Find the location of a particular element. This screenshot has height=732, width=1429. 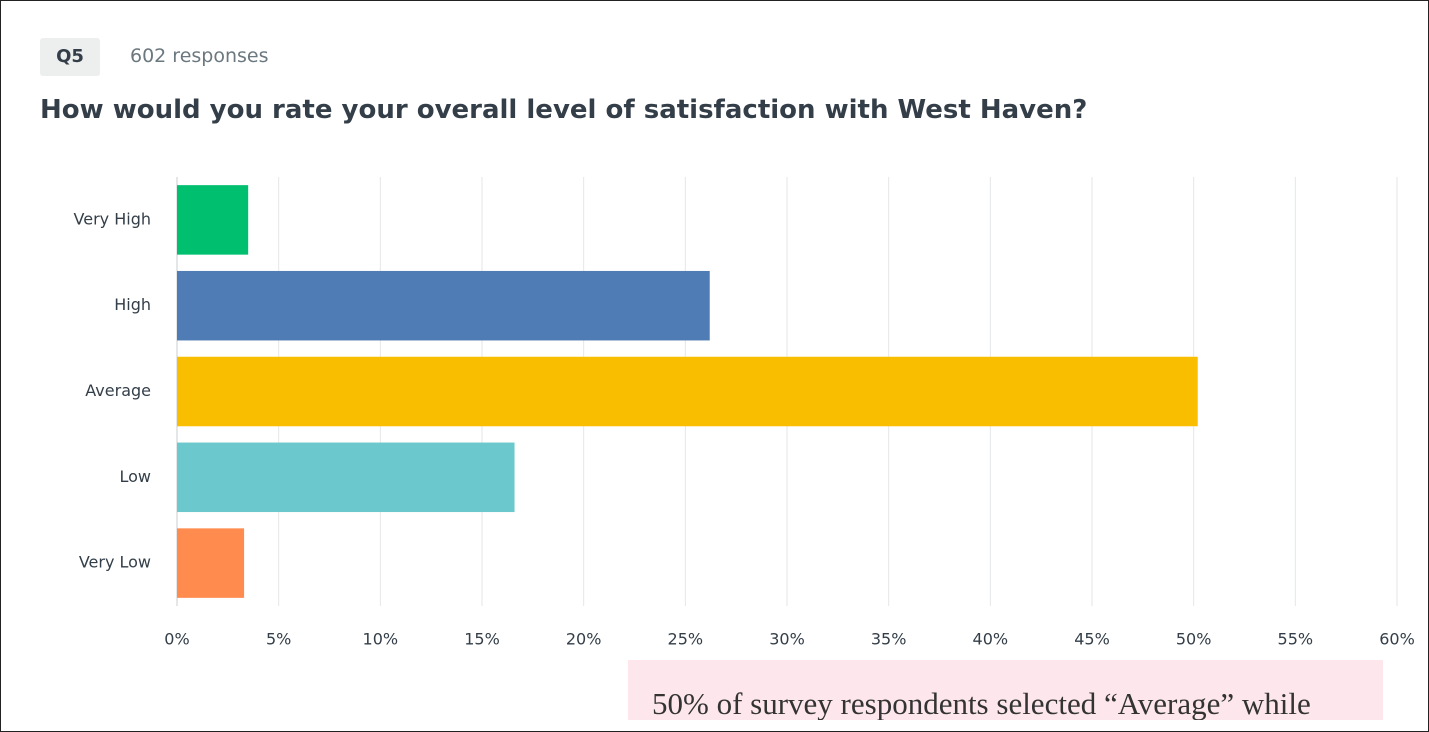

x-tick-label: 30% is located at coordinates (787, 639).